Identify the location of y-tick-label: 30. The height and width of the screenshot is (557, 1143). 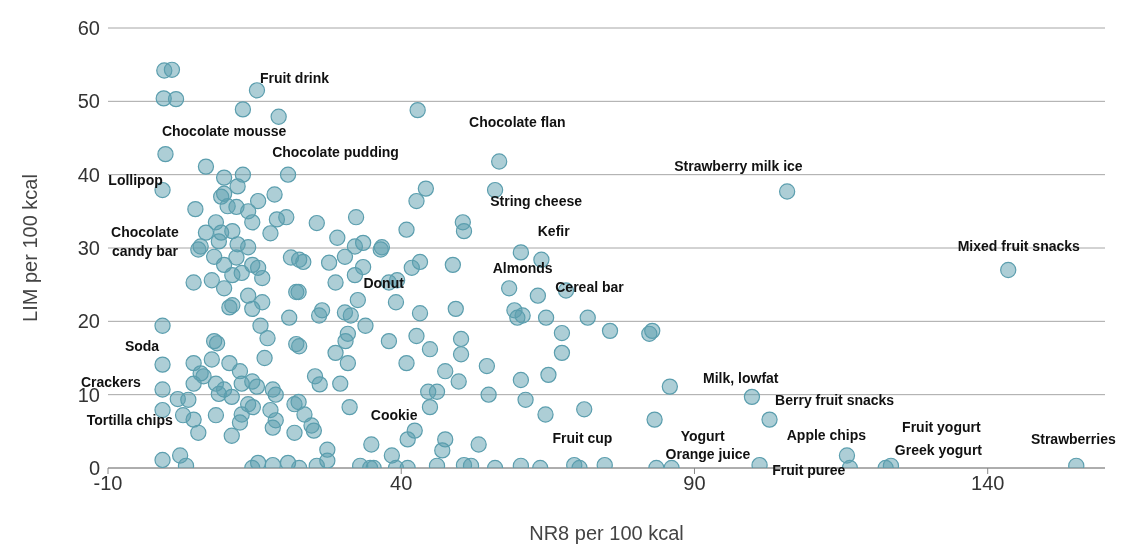
(88, 248).